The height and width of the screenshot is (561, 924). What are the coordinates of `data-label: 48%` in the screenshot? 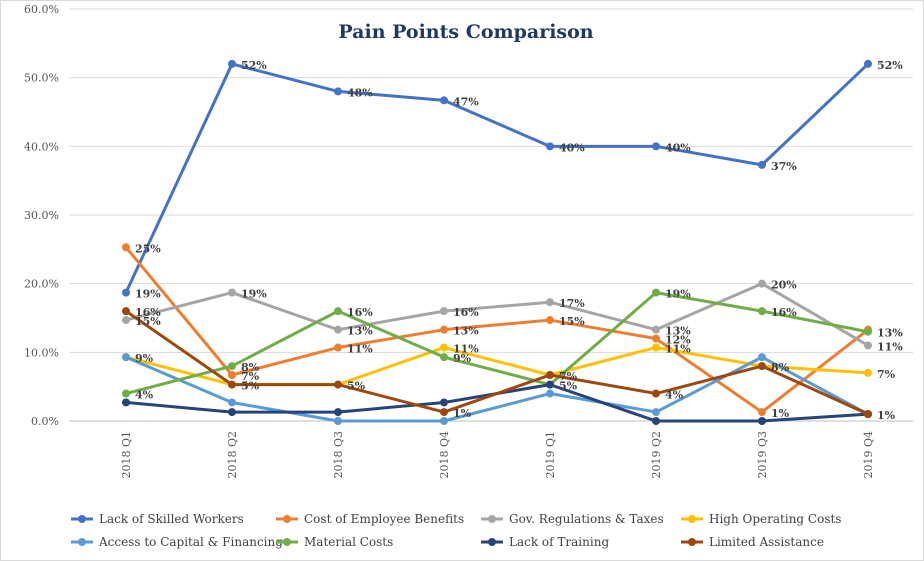 It's located at (360, 92).